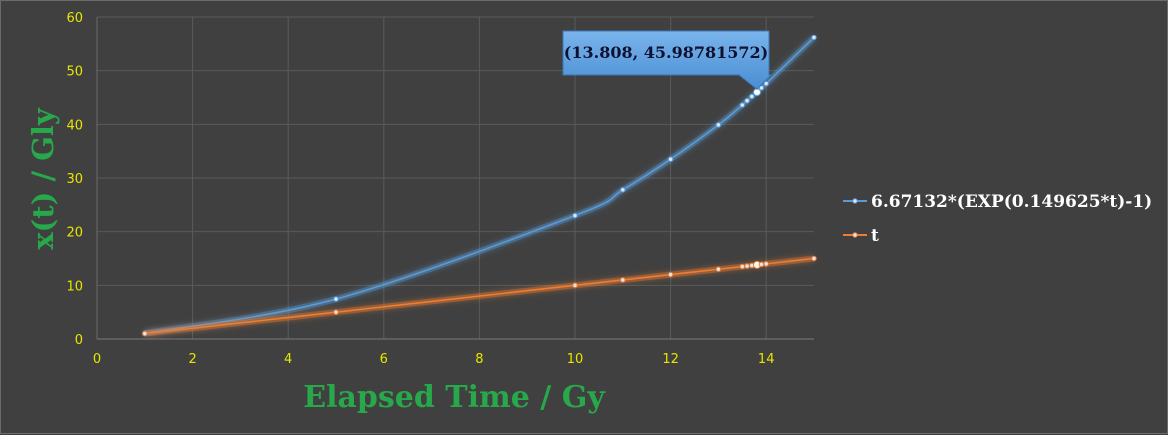 The image size is (1168, 435). Describe the element at coordinates (74, 286) in the screenshot. I see `y-tick-label: 10` at that location.